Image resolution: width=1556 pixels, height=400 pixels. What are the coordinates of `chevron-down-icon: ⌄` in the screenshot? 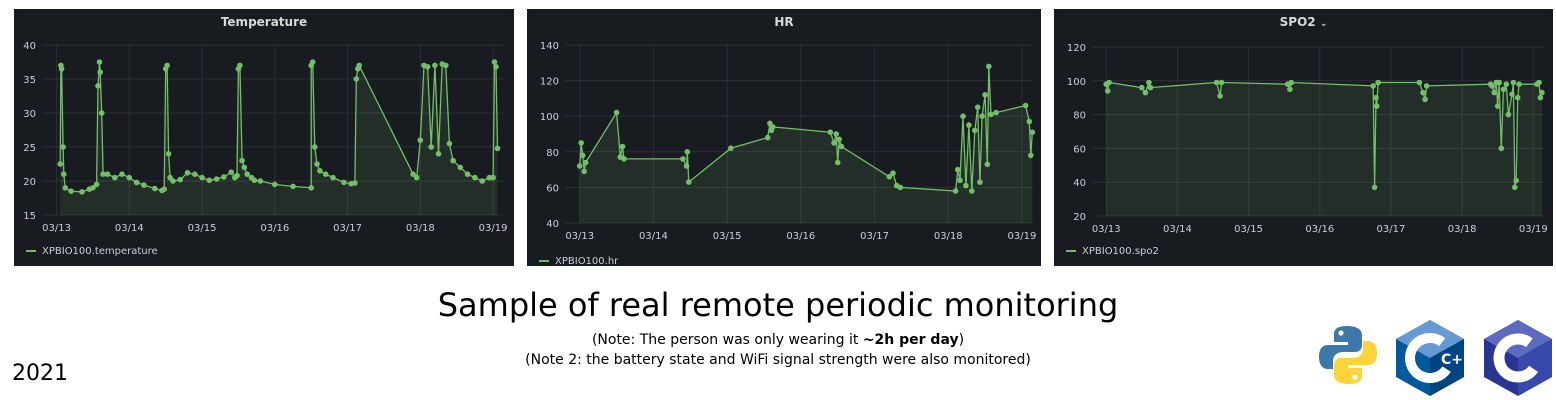 It's located at (1323, 24).